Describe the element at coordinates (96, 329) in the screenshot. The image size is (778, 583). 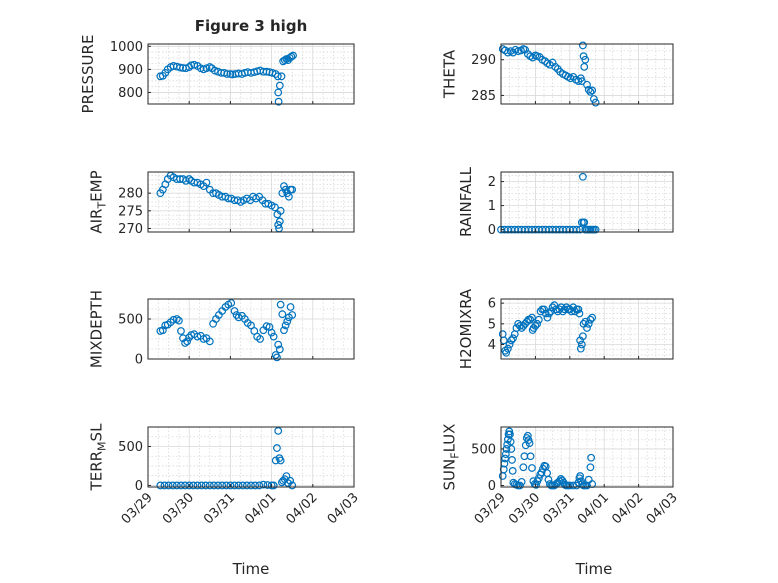
I see `y-axis-label: MIXDEPTH` at that location.